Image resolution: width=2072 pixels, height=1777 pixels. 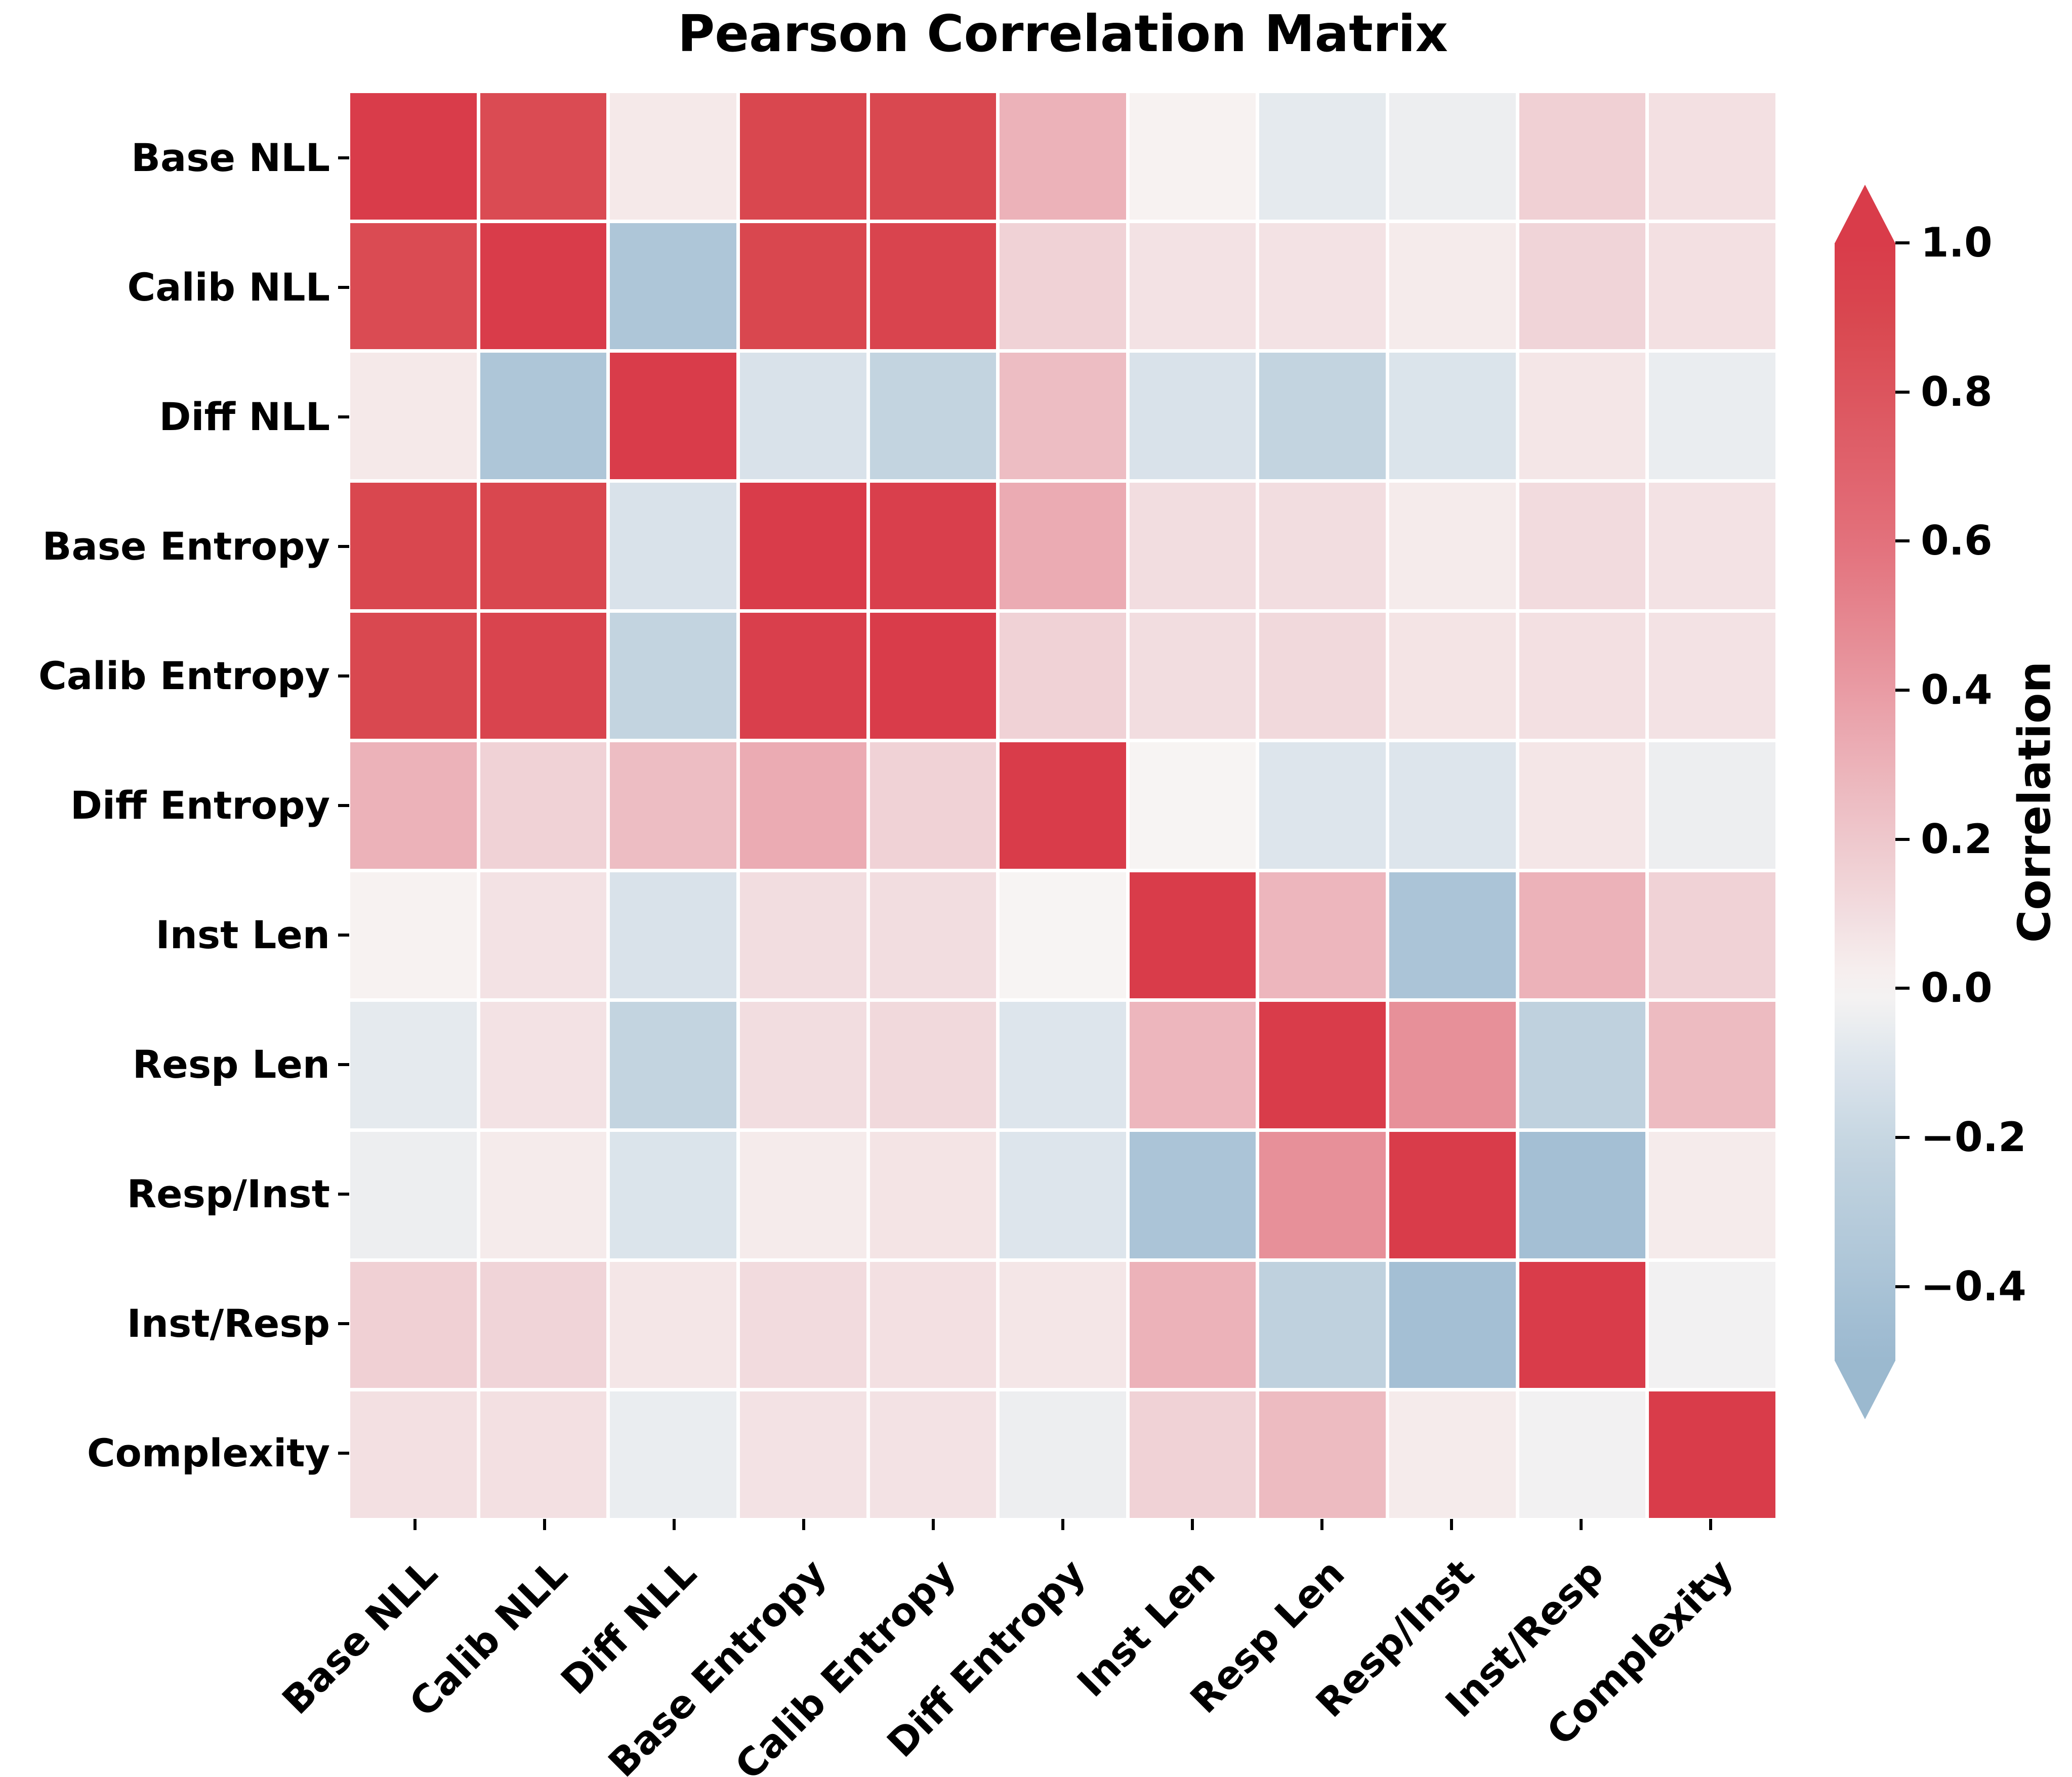 I want to click on y-axis-label: Inst/Resp, so click(x=228, y=1323).